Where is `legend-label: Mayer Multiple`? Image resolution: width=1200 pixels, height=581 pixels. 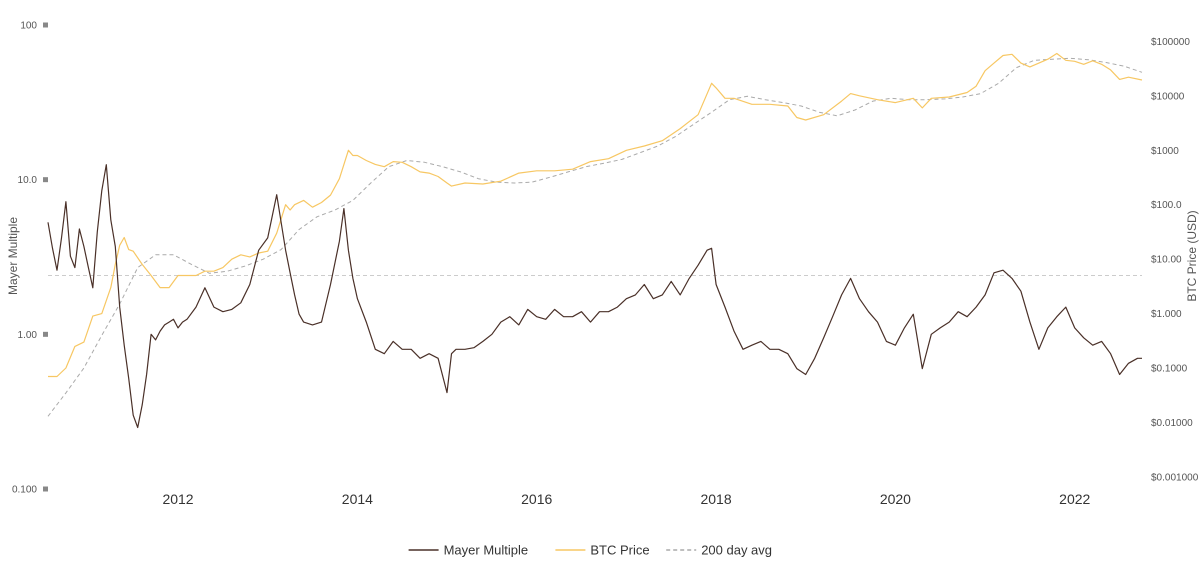
legend-label: Mayer Multiple is located at coordinates (486, 550).